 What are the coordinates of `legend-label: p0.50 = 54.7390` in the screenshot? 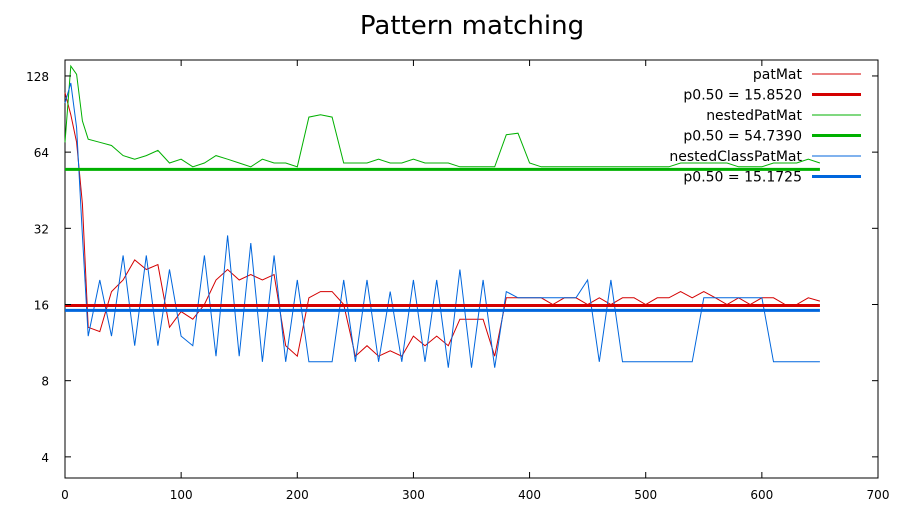 It's located at (742, 137).